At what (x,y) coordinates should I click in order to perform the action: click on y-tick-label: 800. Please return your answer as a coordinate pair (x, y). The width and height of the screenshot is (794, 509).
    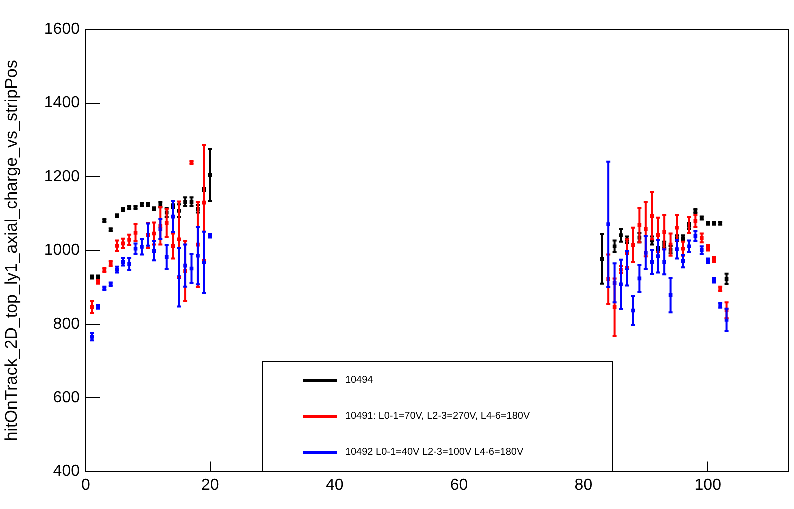
    Looking at the image, I should click on (66, 324).